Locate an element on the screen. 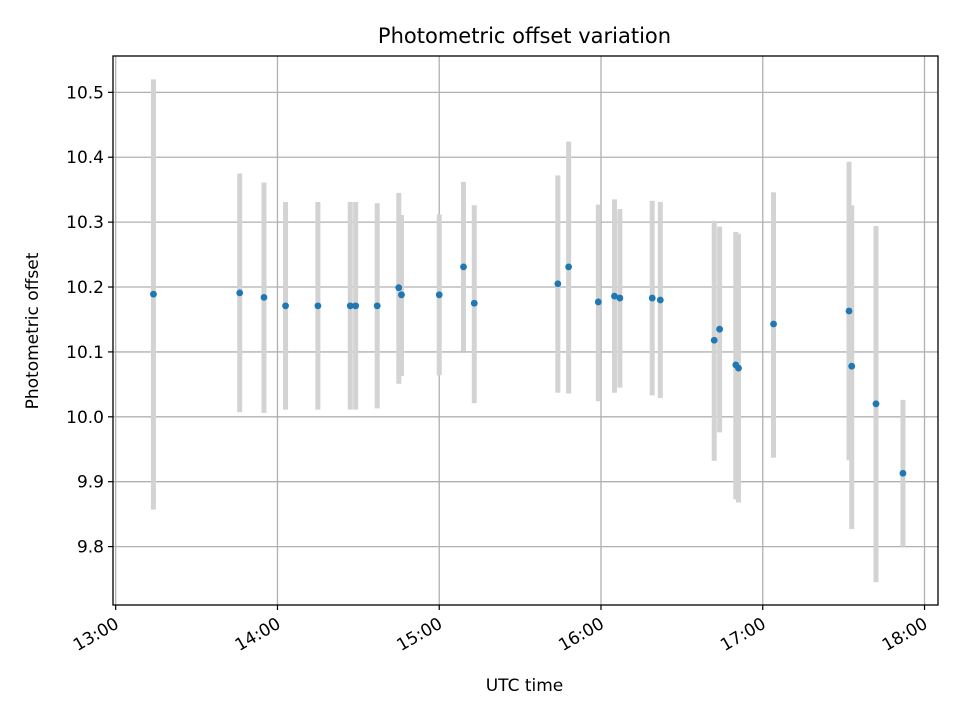  y-tick-label: 10.5 is located at coordinates (85, 93).